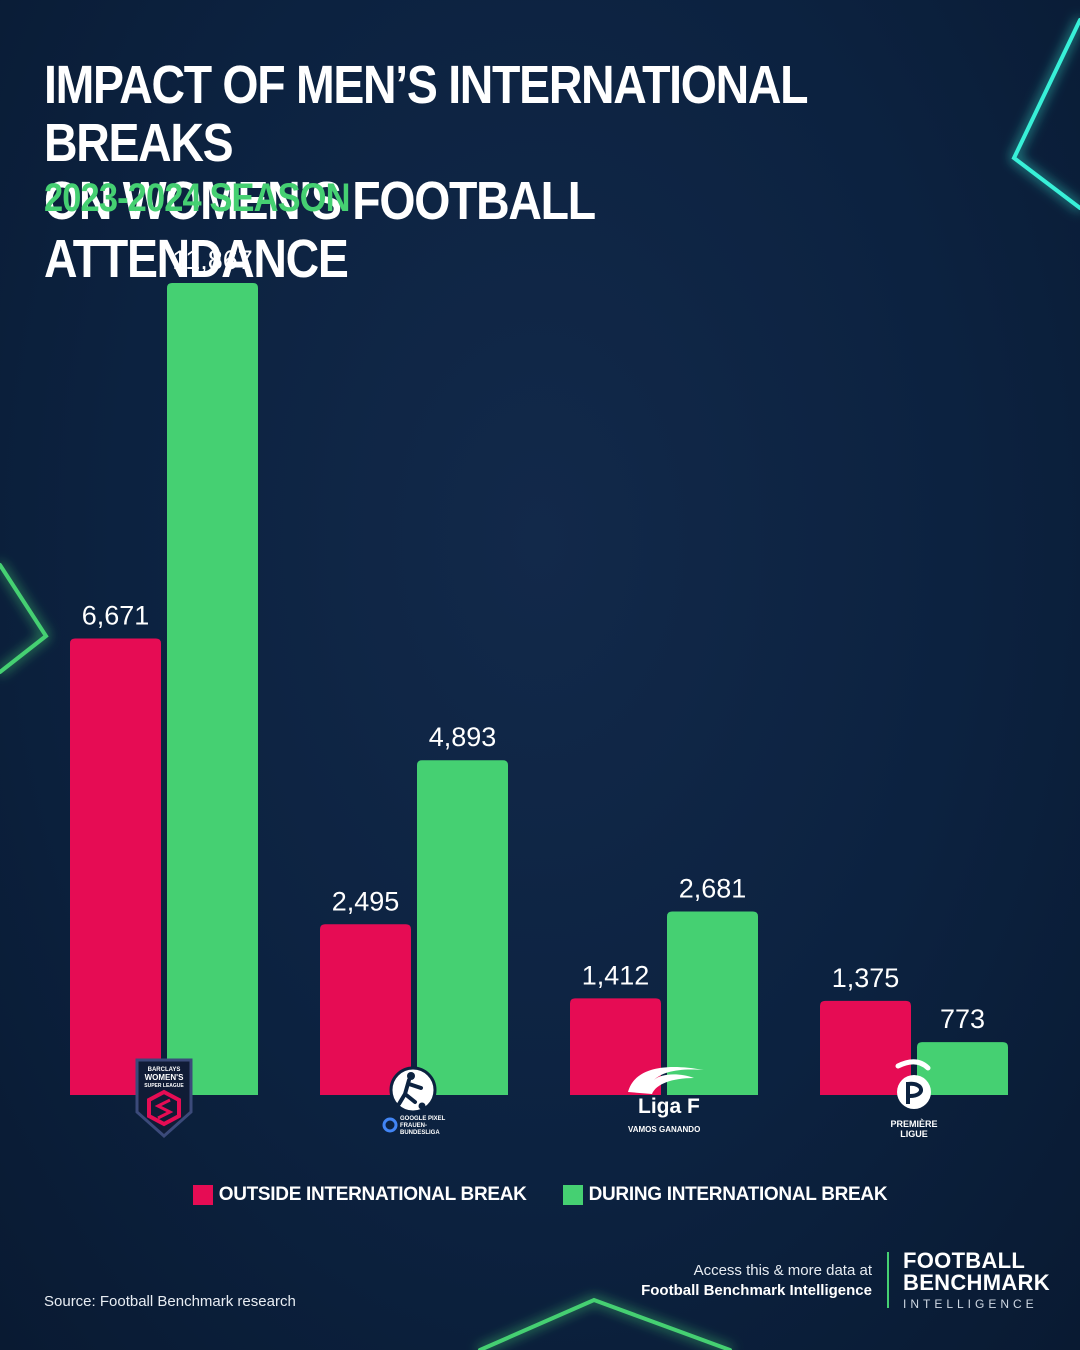 The height and width of the screenshot is (1350, 1080). I want to click on bar-bundesliga-during, so click(462, 927).